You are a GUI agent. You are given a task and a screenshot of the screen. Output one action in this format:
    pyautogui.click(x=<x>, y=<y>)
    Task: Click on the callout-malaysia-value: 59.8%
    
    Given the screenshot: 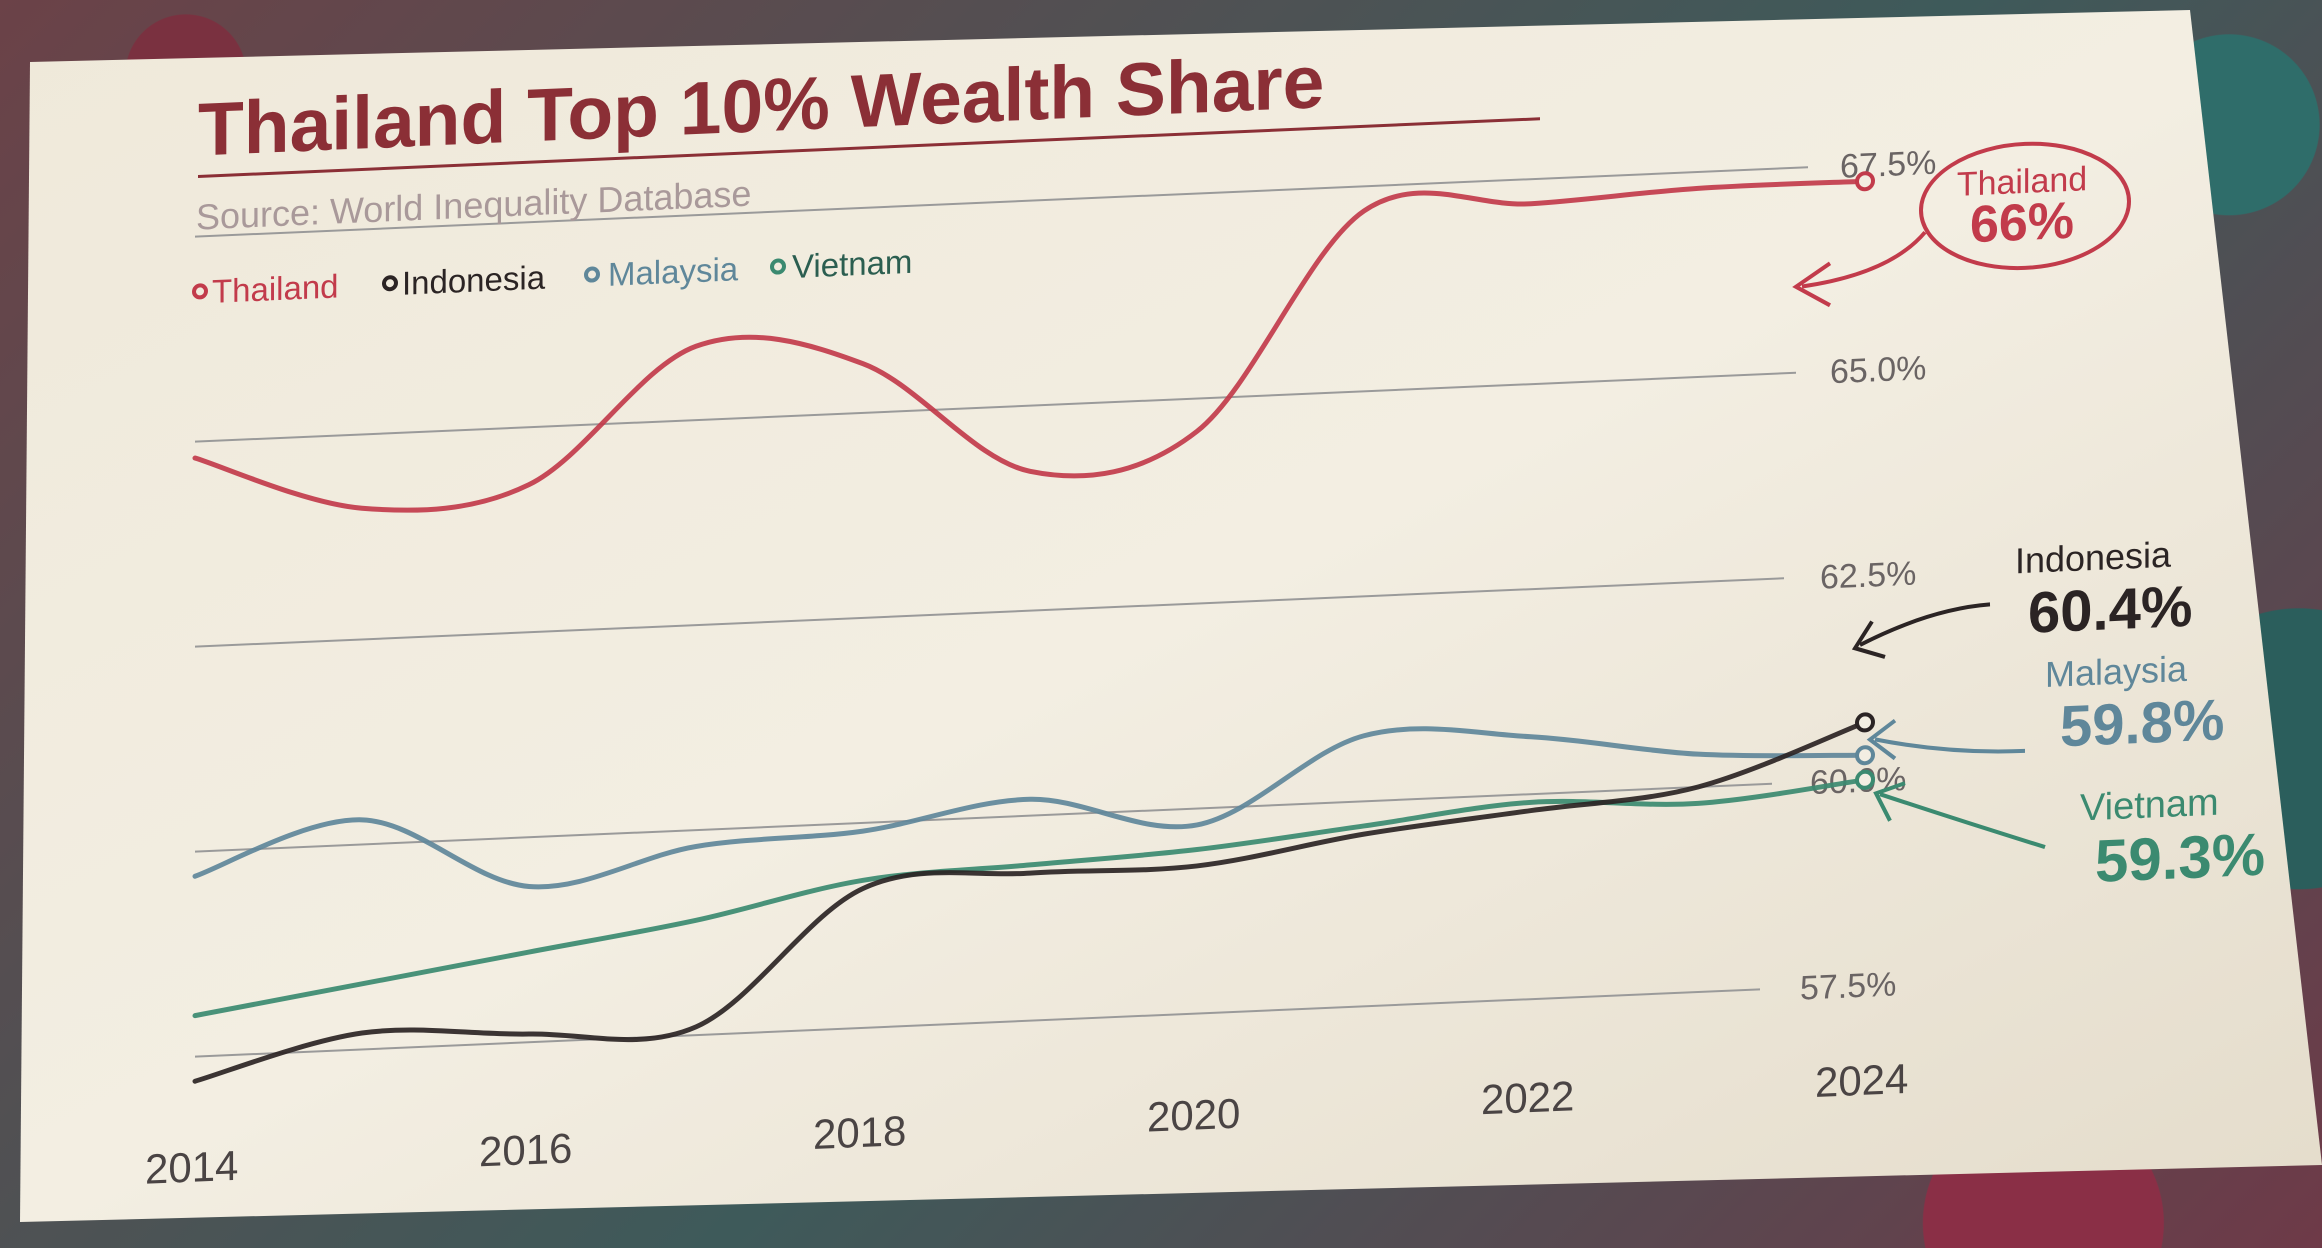 What is the action you would take?
    pyautogui.click(x=2142, y=723)
    